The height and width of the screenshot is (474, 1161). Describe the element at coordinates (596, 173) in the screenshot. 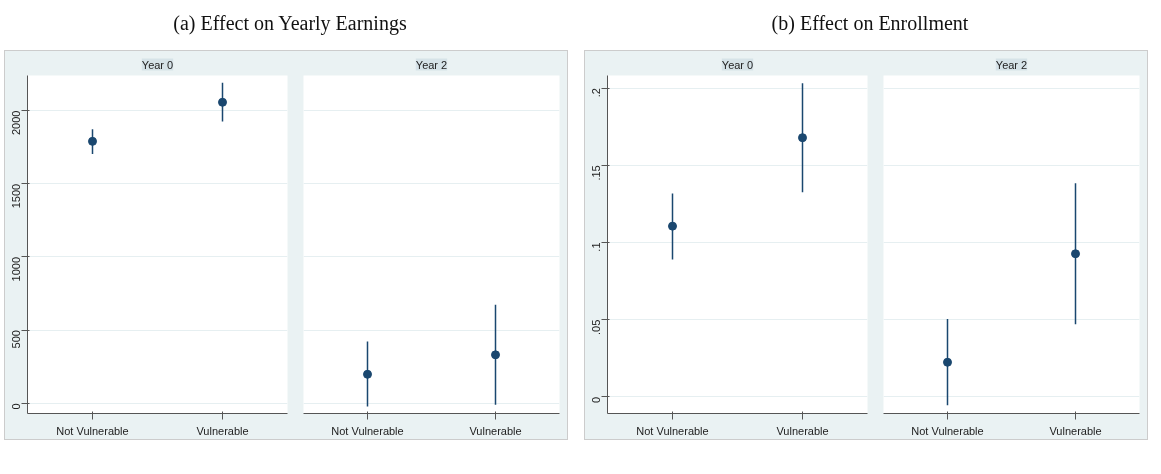

I see `y-tick-label: .15` at that location.